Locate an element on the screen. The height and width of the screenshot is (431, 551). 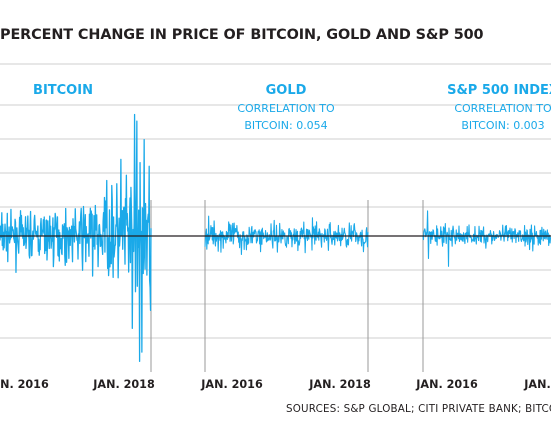
panel-title-sp500: S&P 500 INDEX is located at coordinates (499, 90).